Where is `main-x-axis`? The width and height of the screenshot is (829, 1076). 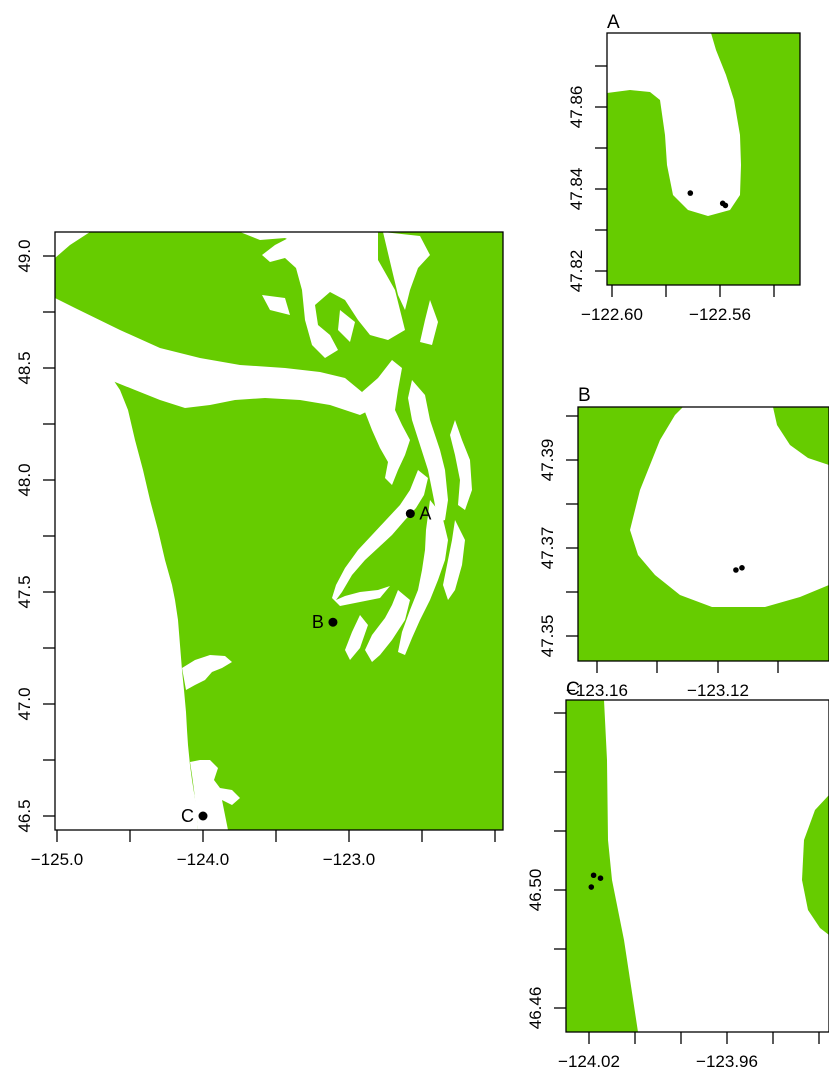 main-x-axis is located at coordinates (276, 836).